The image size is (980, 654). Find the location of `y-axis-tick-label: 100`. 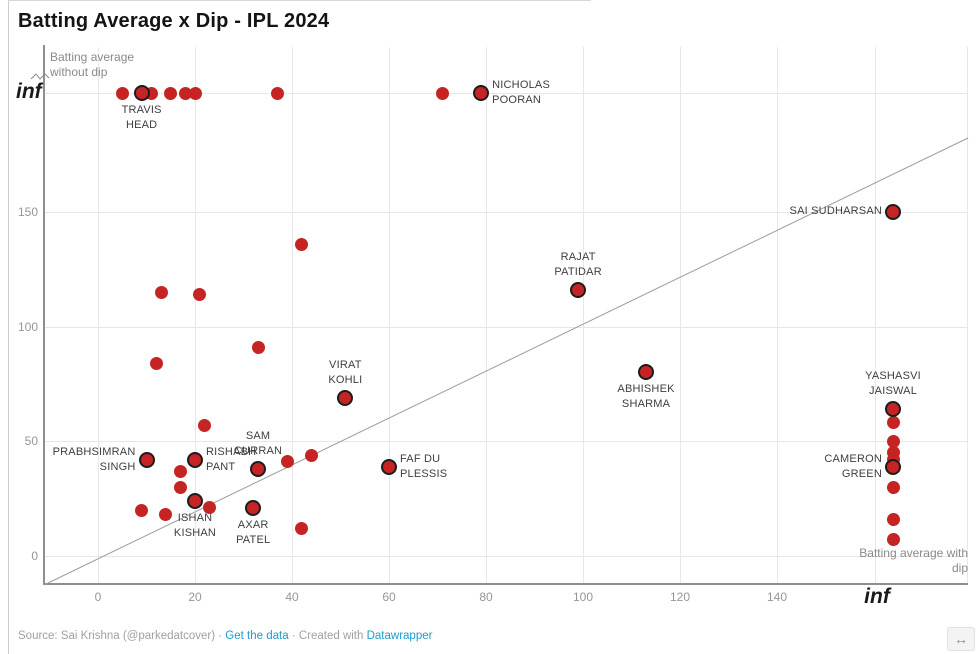

y-axis-tick-label: 100 is located at coordinates (27, 326).